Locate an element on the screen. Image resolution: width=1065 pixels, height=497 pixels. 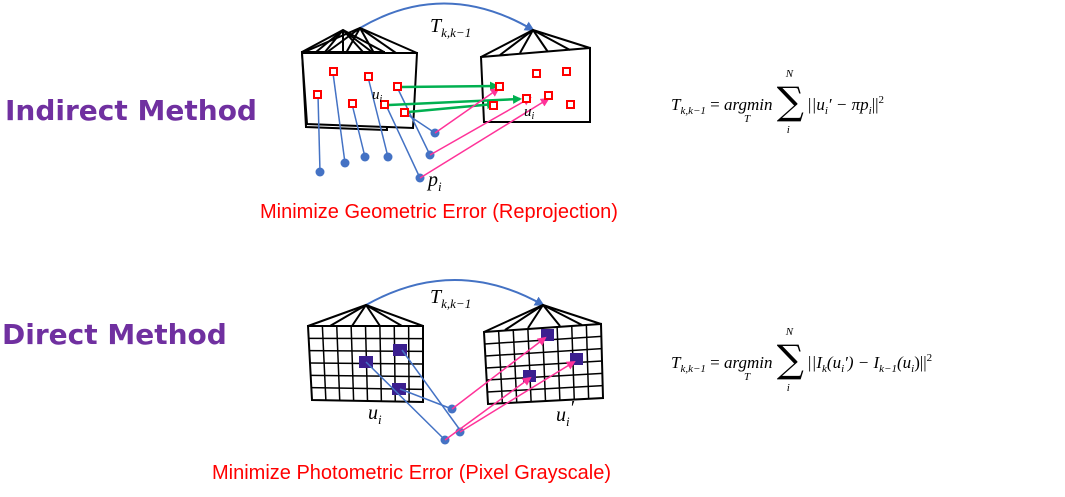
transform-label: Tk,k−1 is located at coordinates (450, 27).